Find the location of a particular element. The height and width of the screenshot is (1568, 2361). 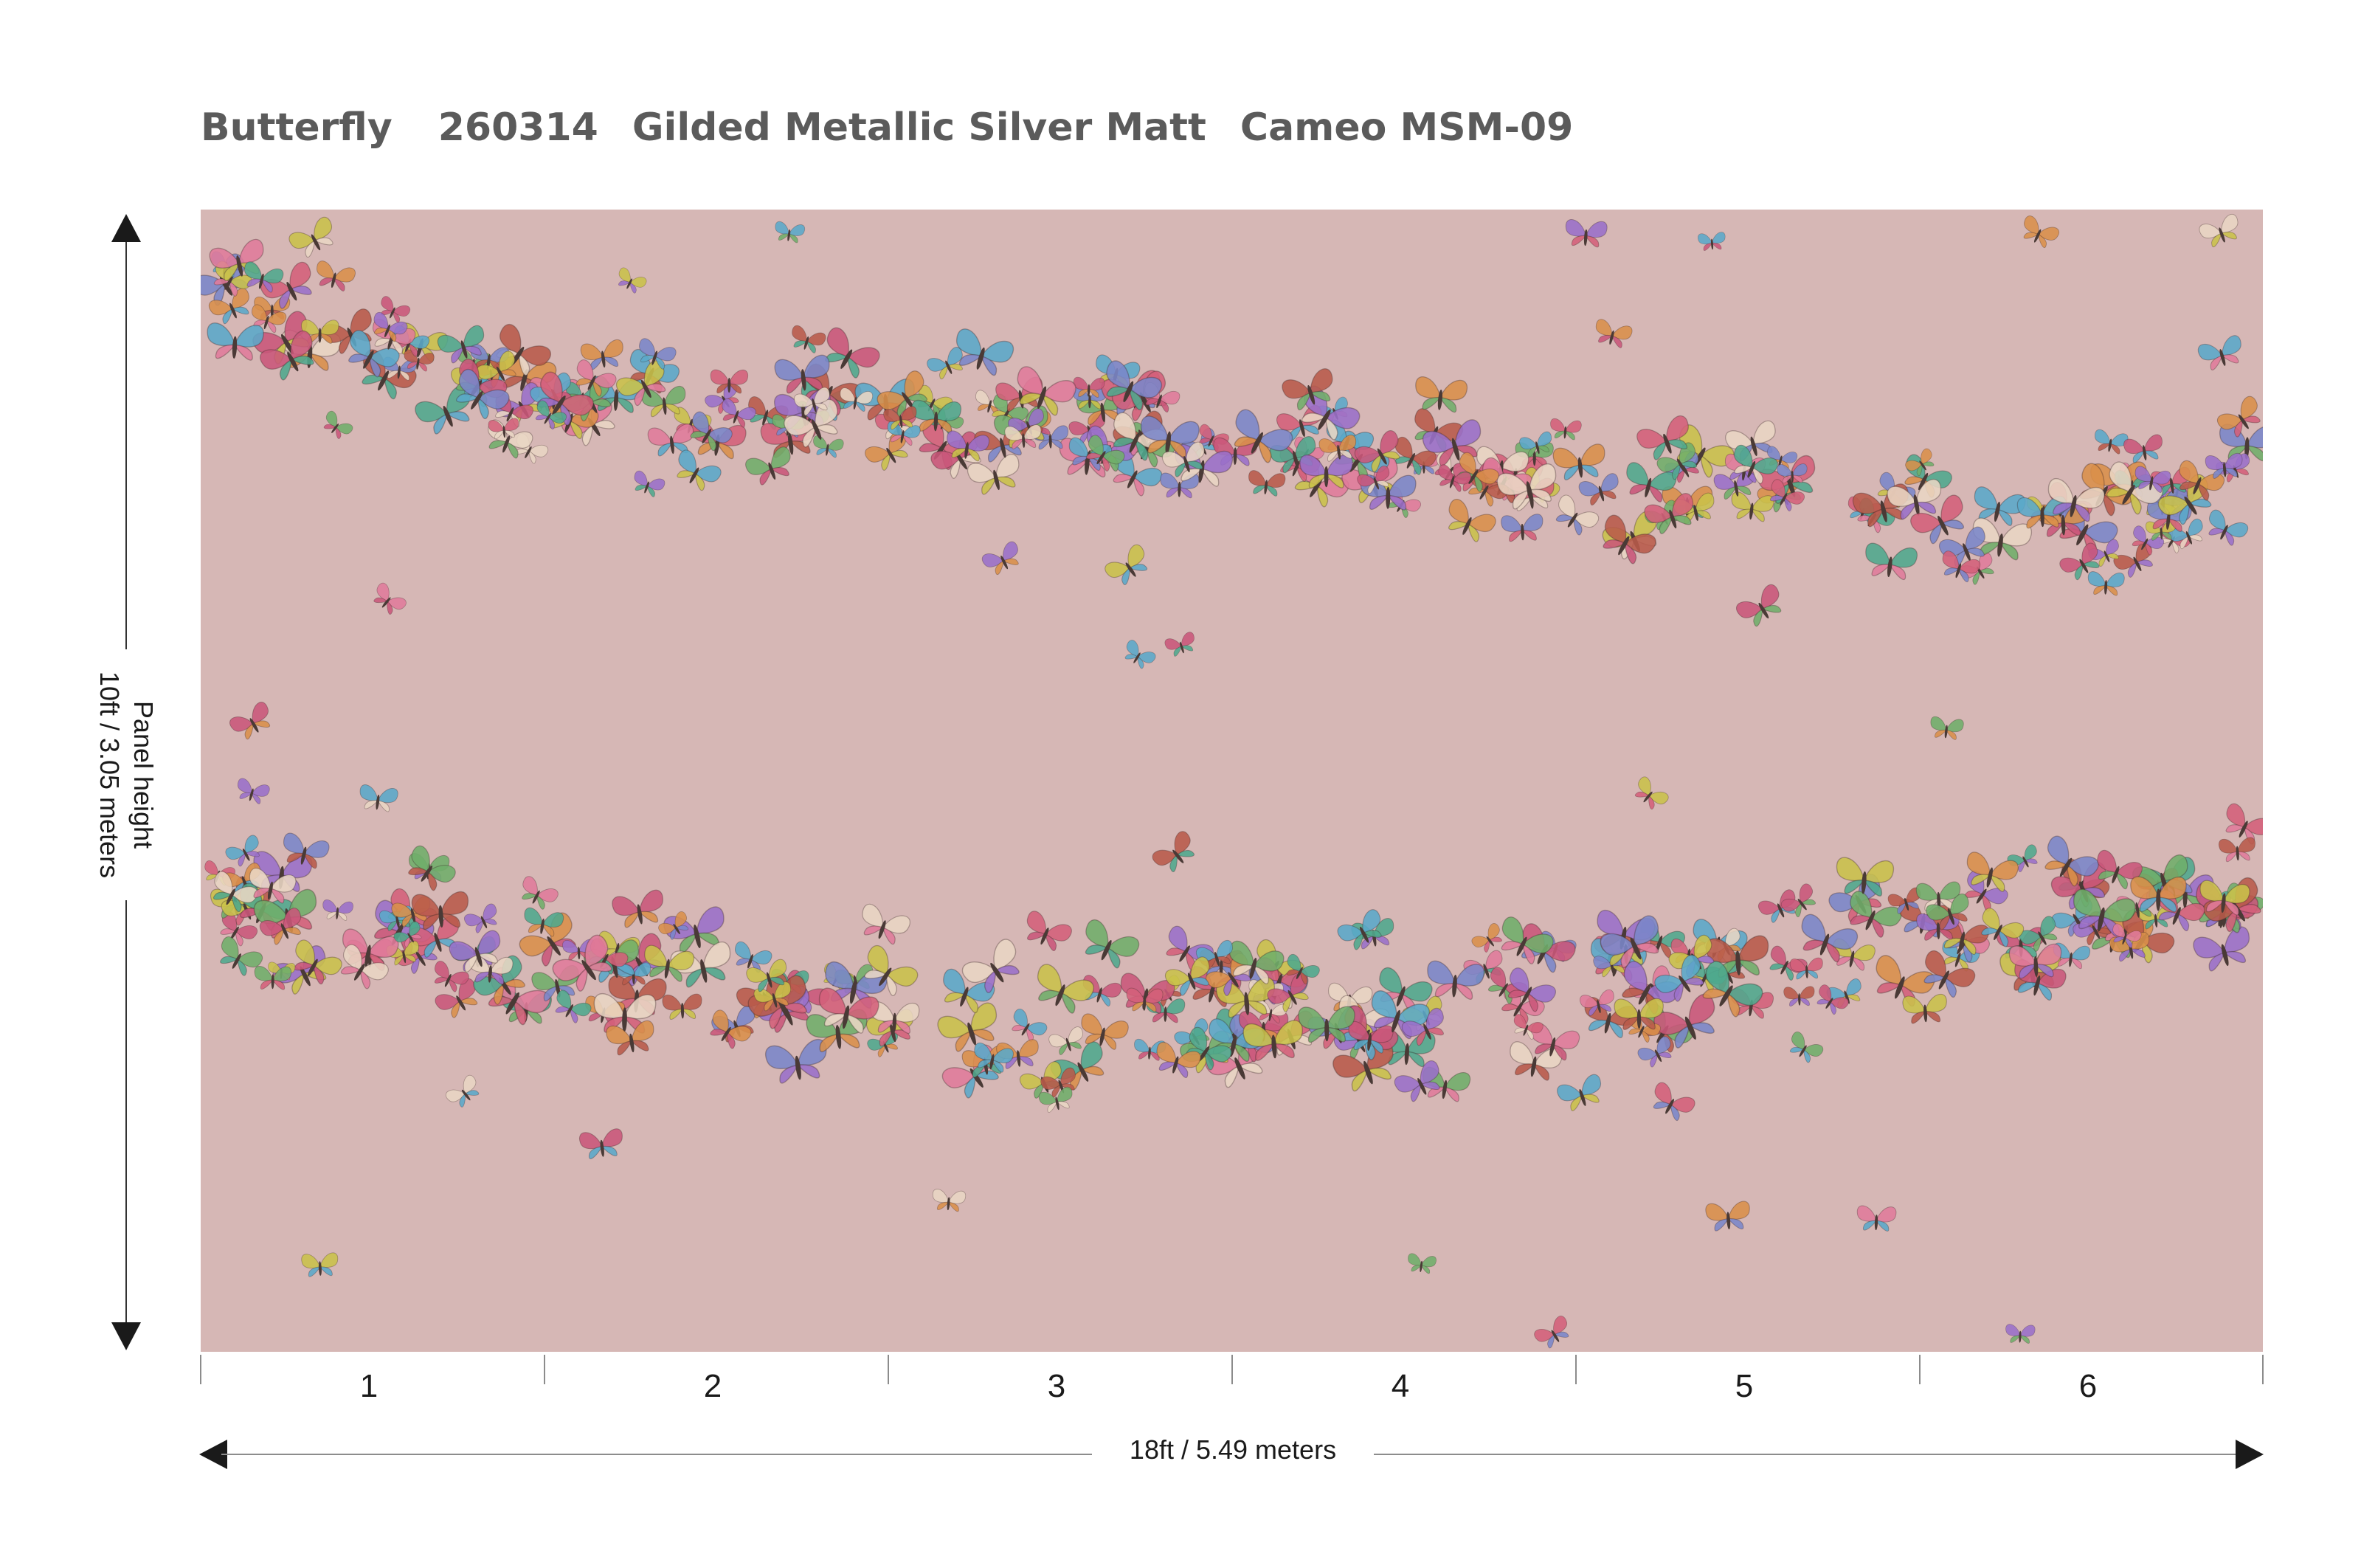

panel-number: 2 is located at coordinates (712, 1386).